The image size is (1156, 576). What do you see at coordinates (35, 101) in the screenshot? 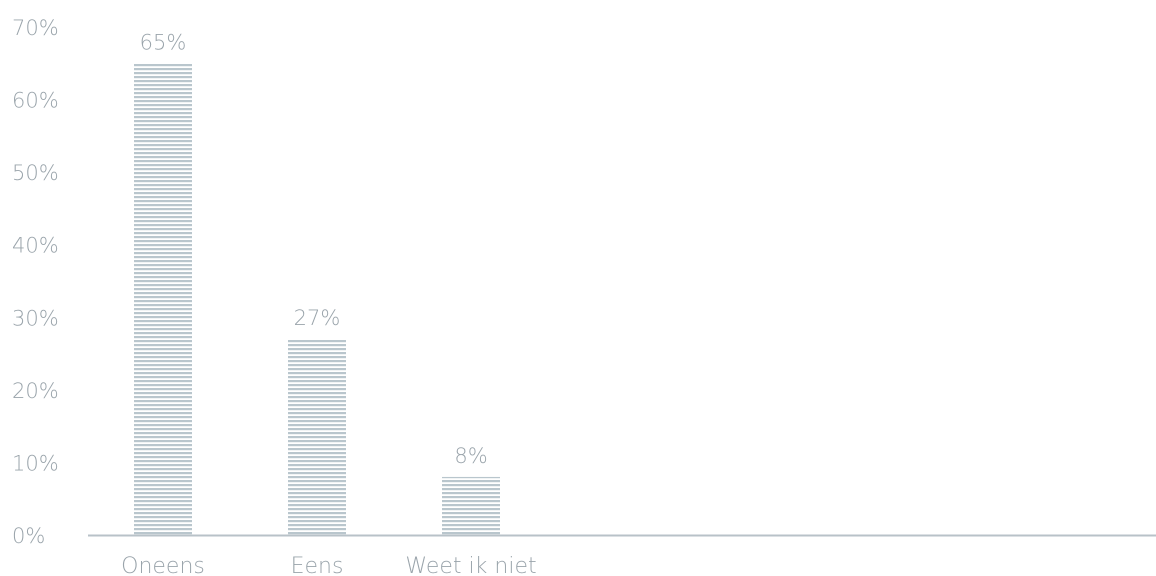
I see `y-tick-label: 60%` at bounding box center [35, 101].